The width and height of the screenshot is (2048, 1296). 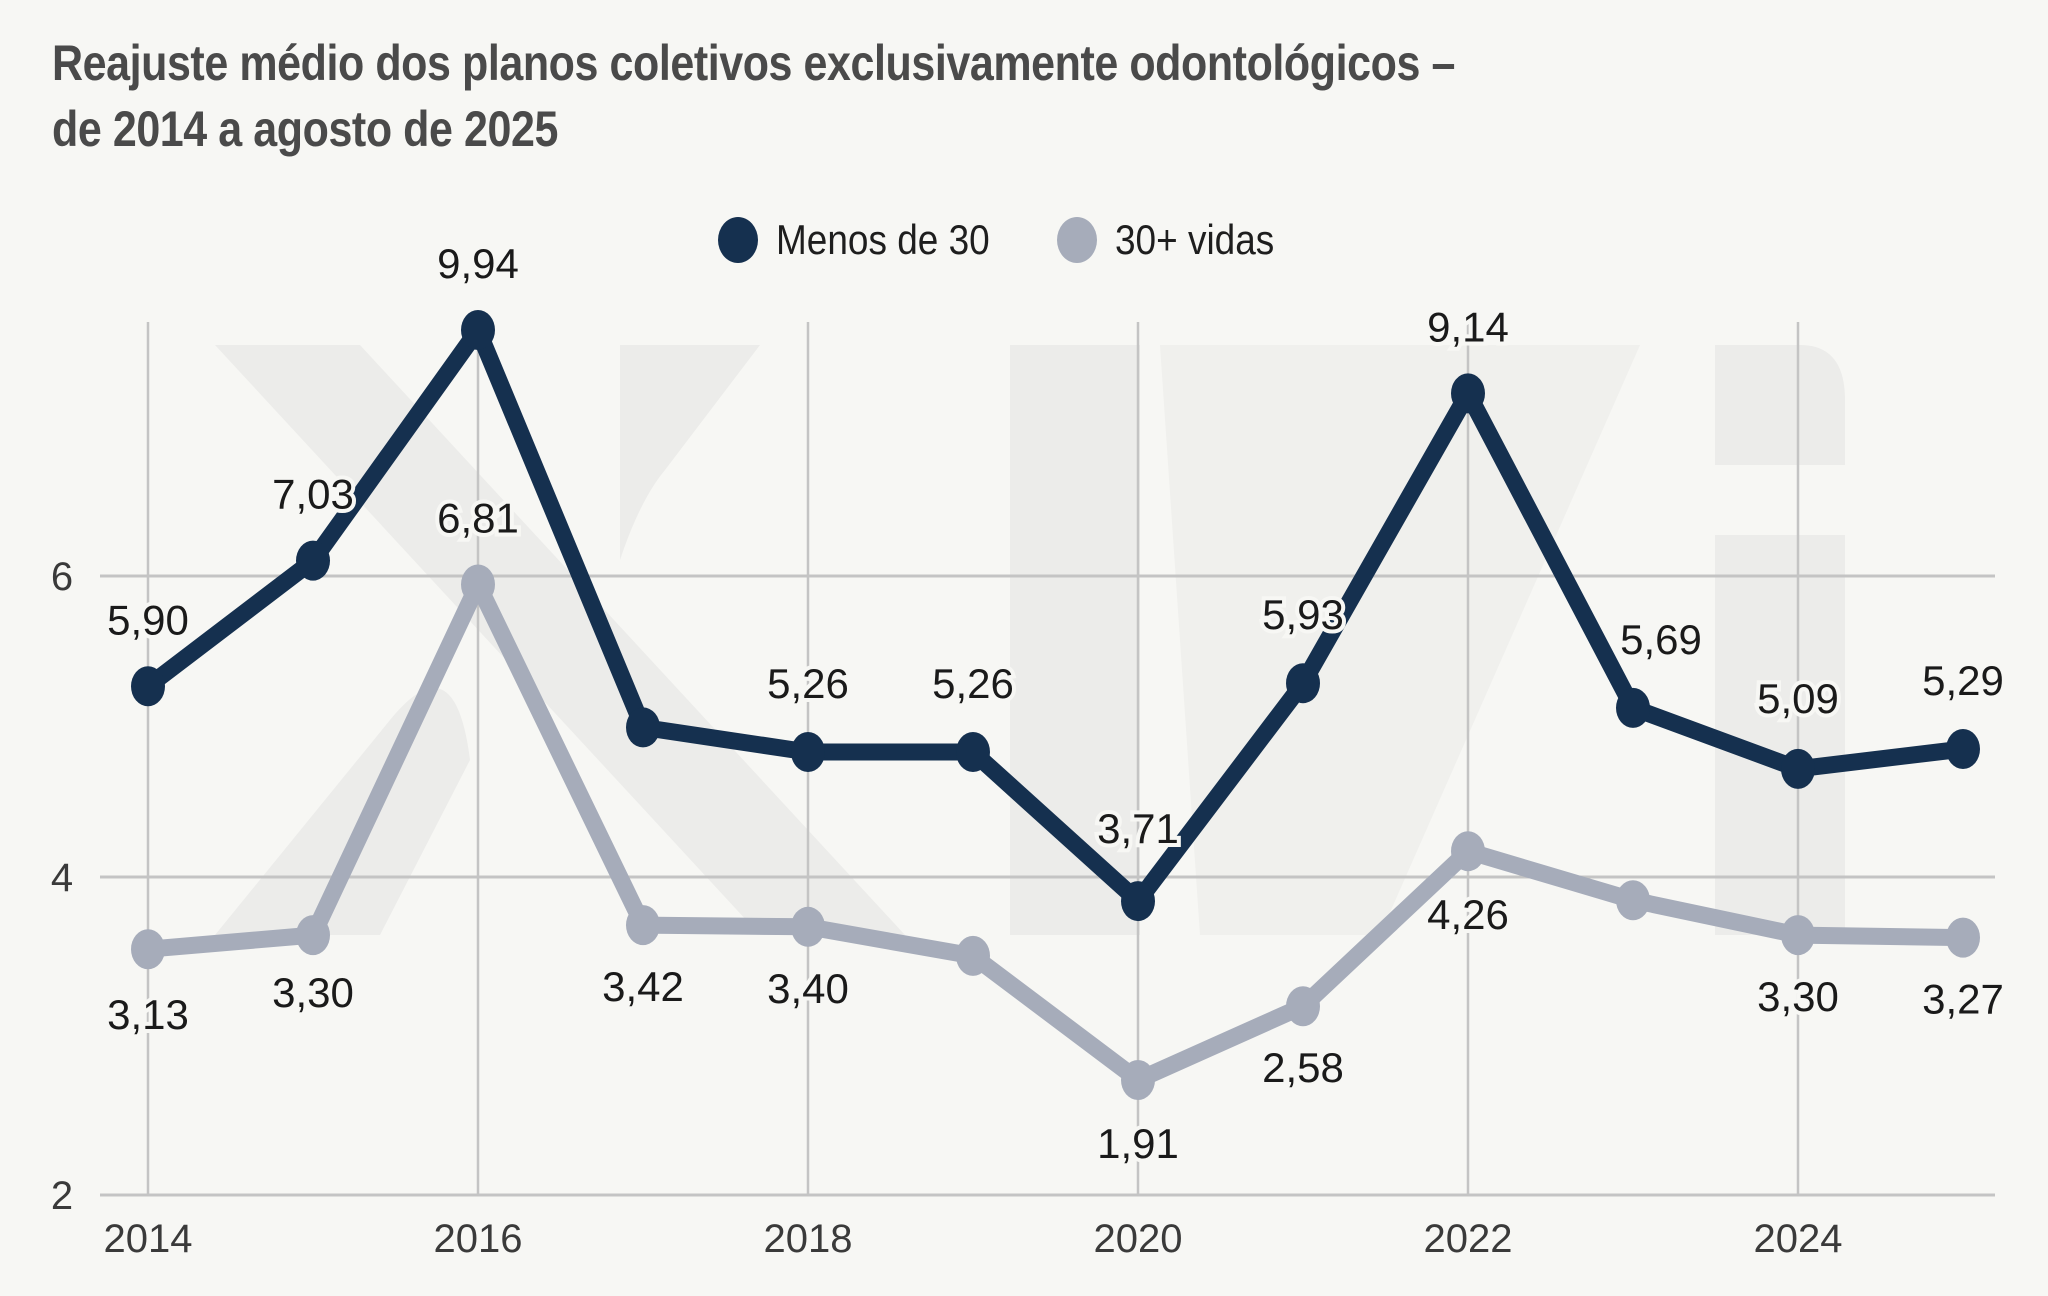 What do you see at coordinates (62, 878) in the screenshot?
I see `y-tick-label-4: 4` at bounding box center [62, 878].